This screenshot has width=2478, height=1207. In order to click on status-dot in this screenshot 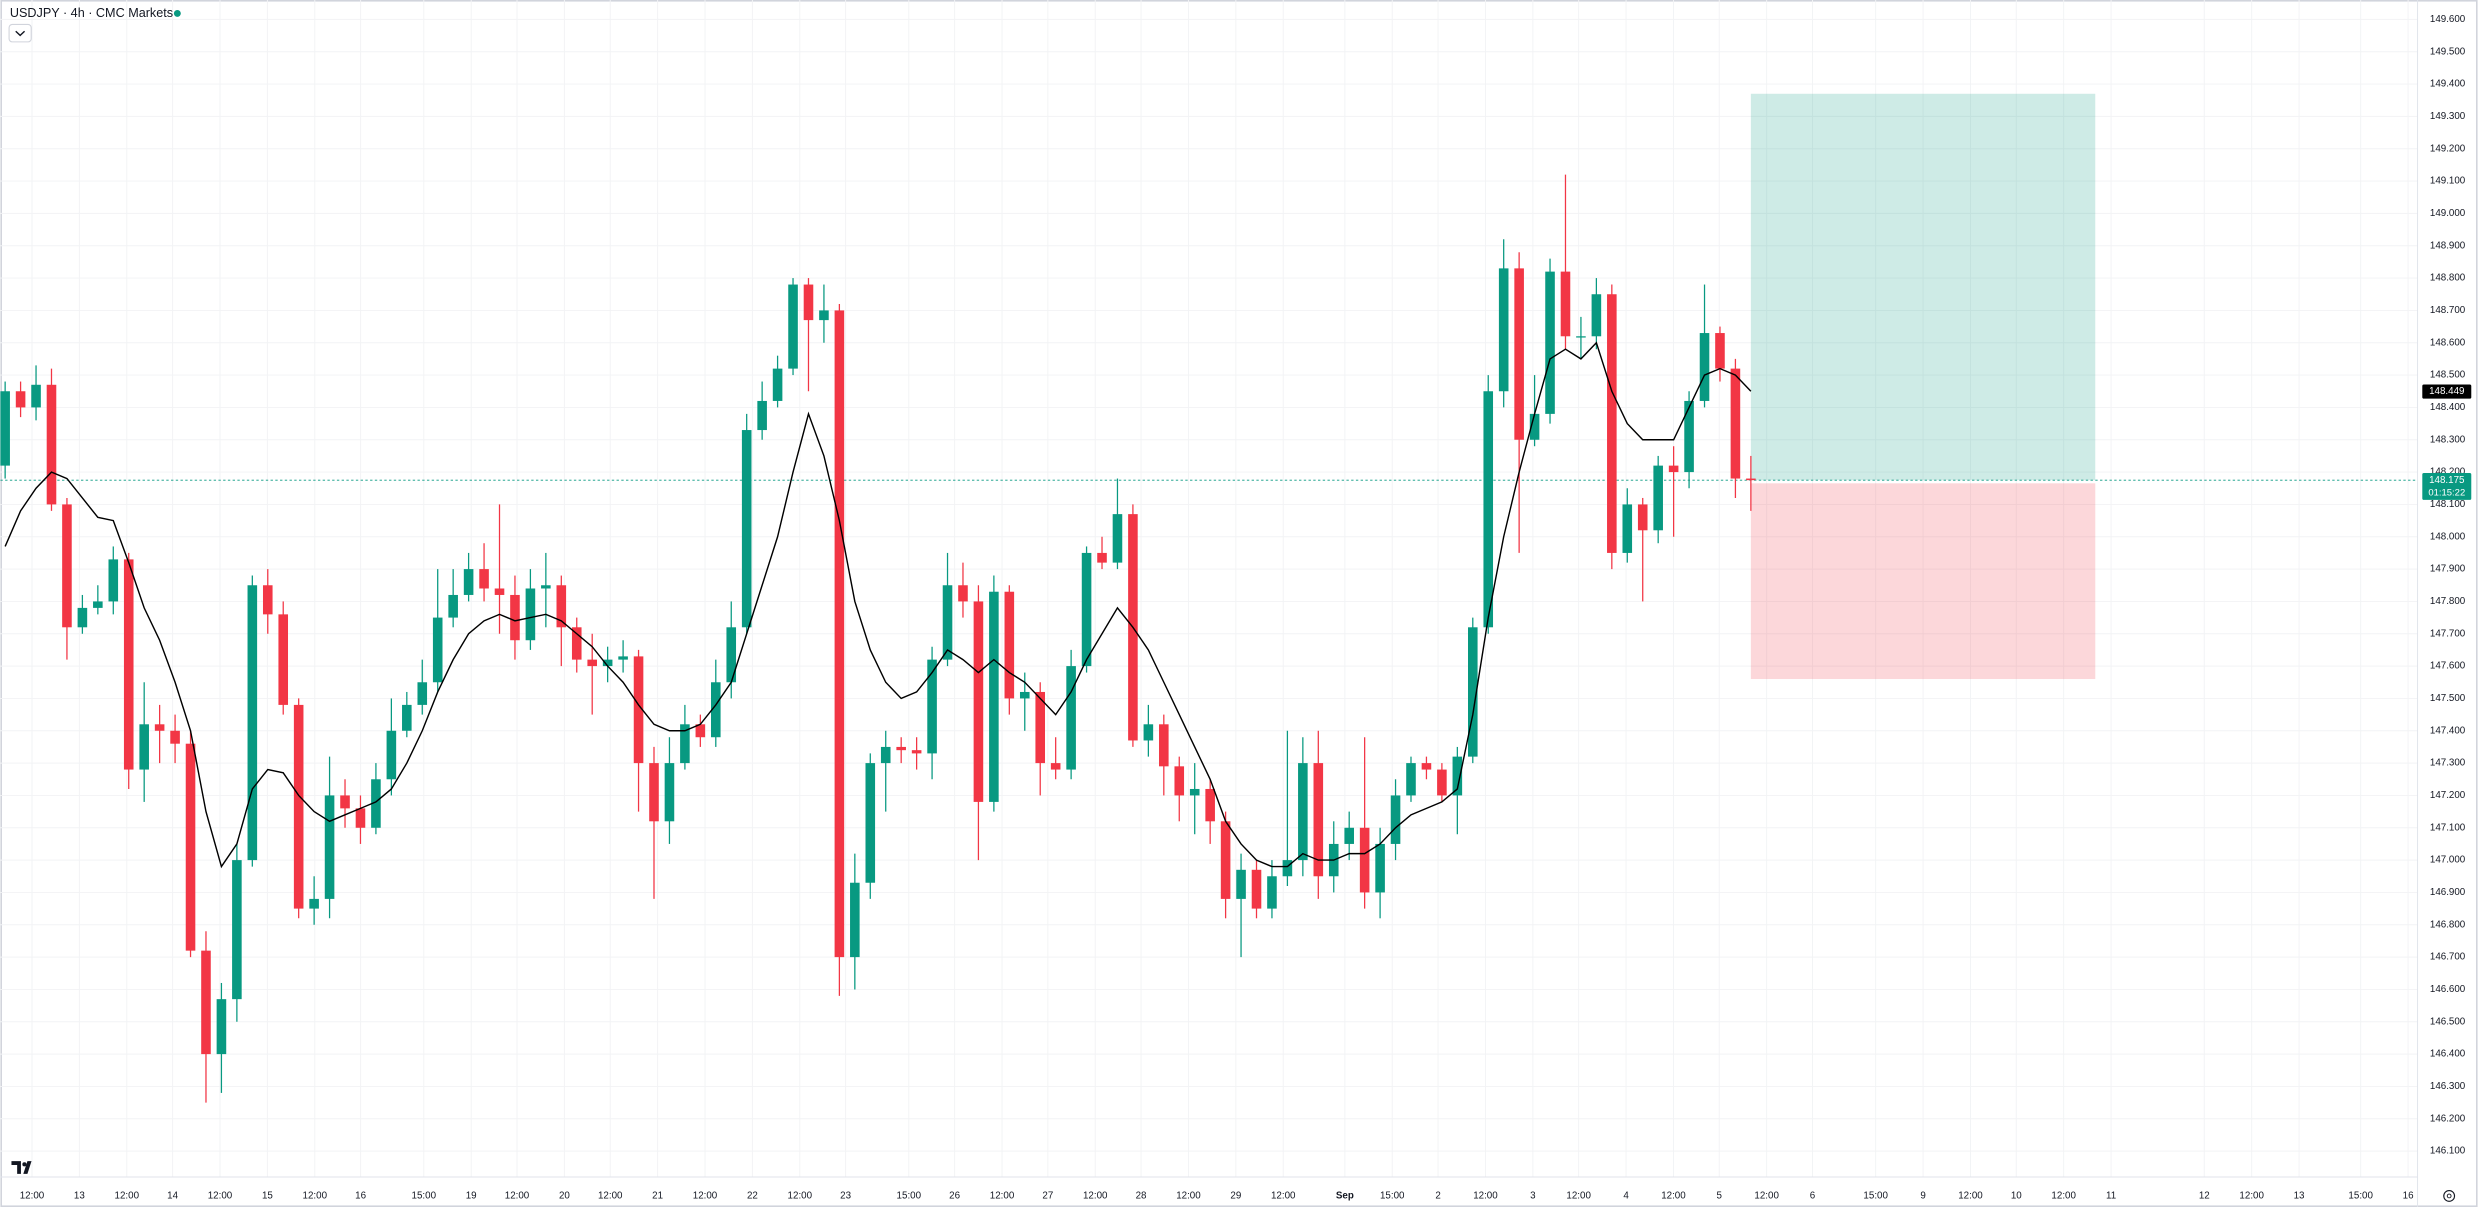, I will do `click(177, 13)`.